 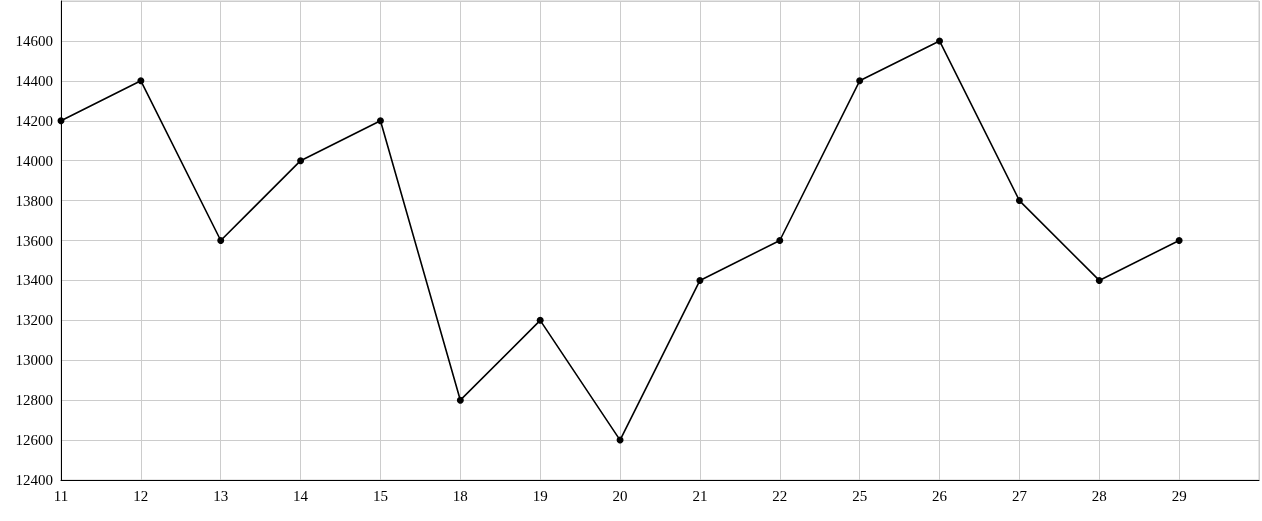 I want to click on x-tick-label: 12, so click(x=141, y=495).